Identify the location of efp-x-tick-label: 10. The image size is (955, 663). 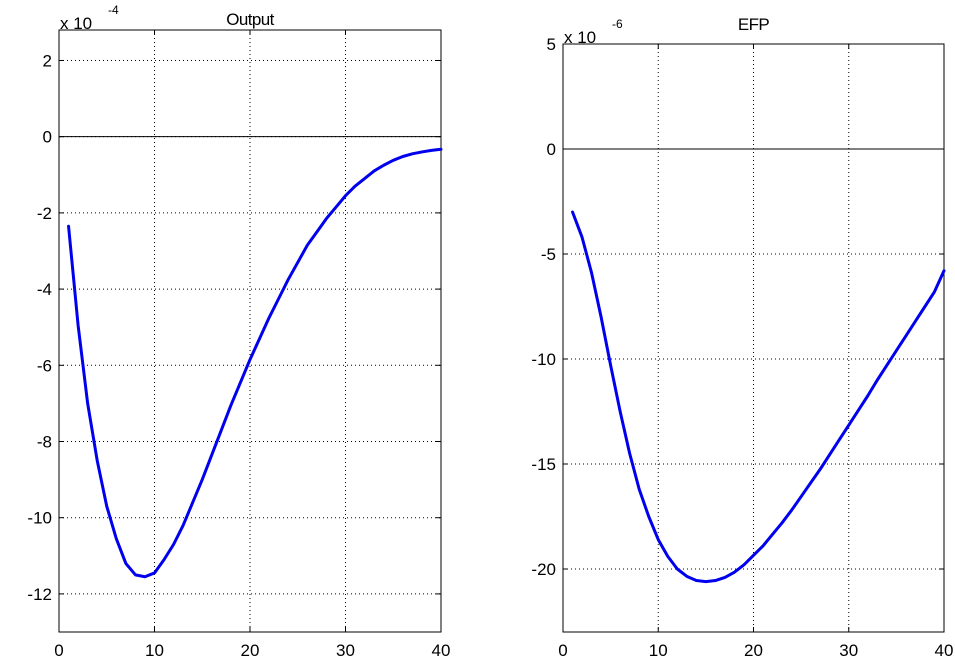
(658, 650).